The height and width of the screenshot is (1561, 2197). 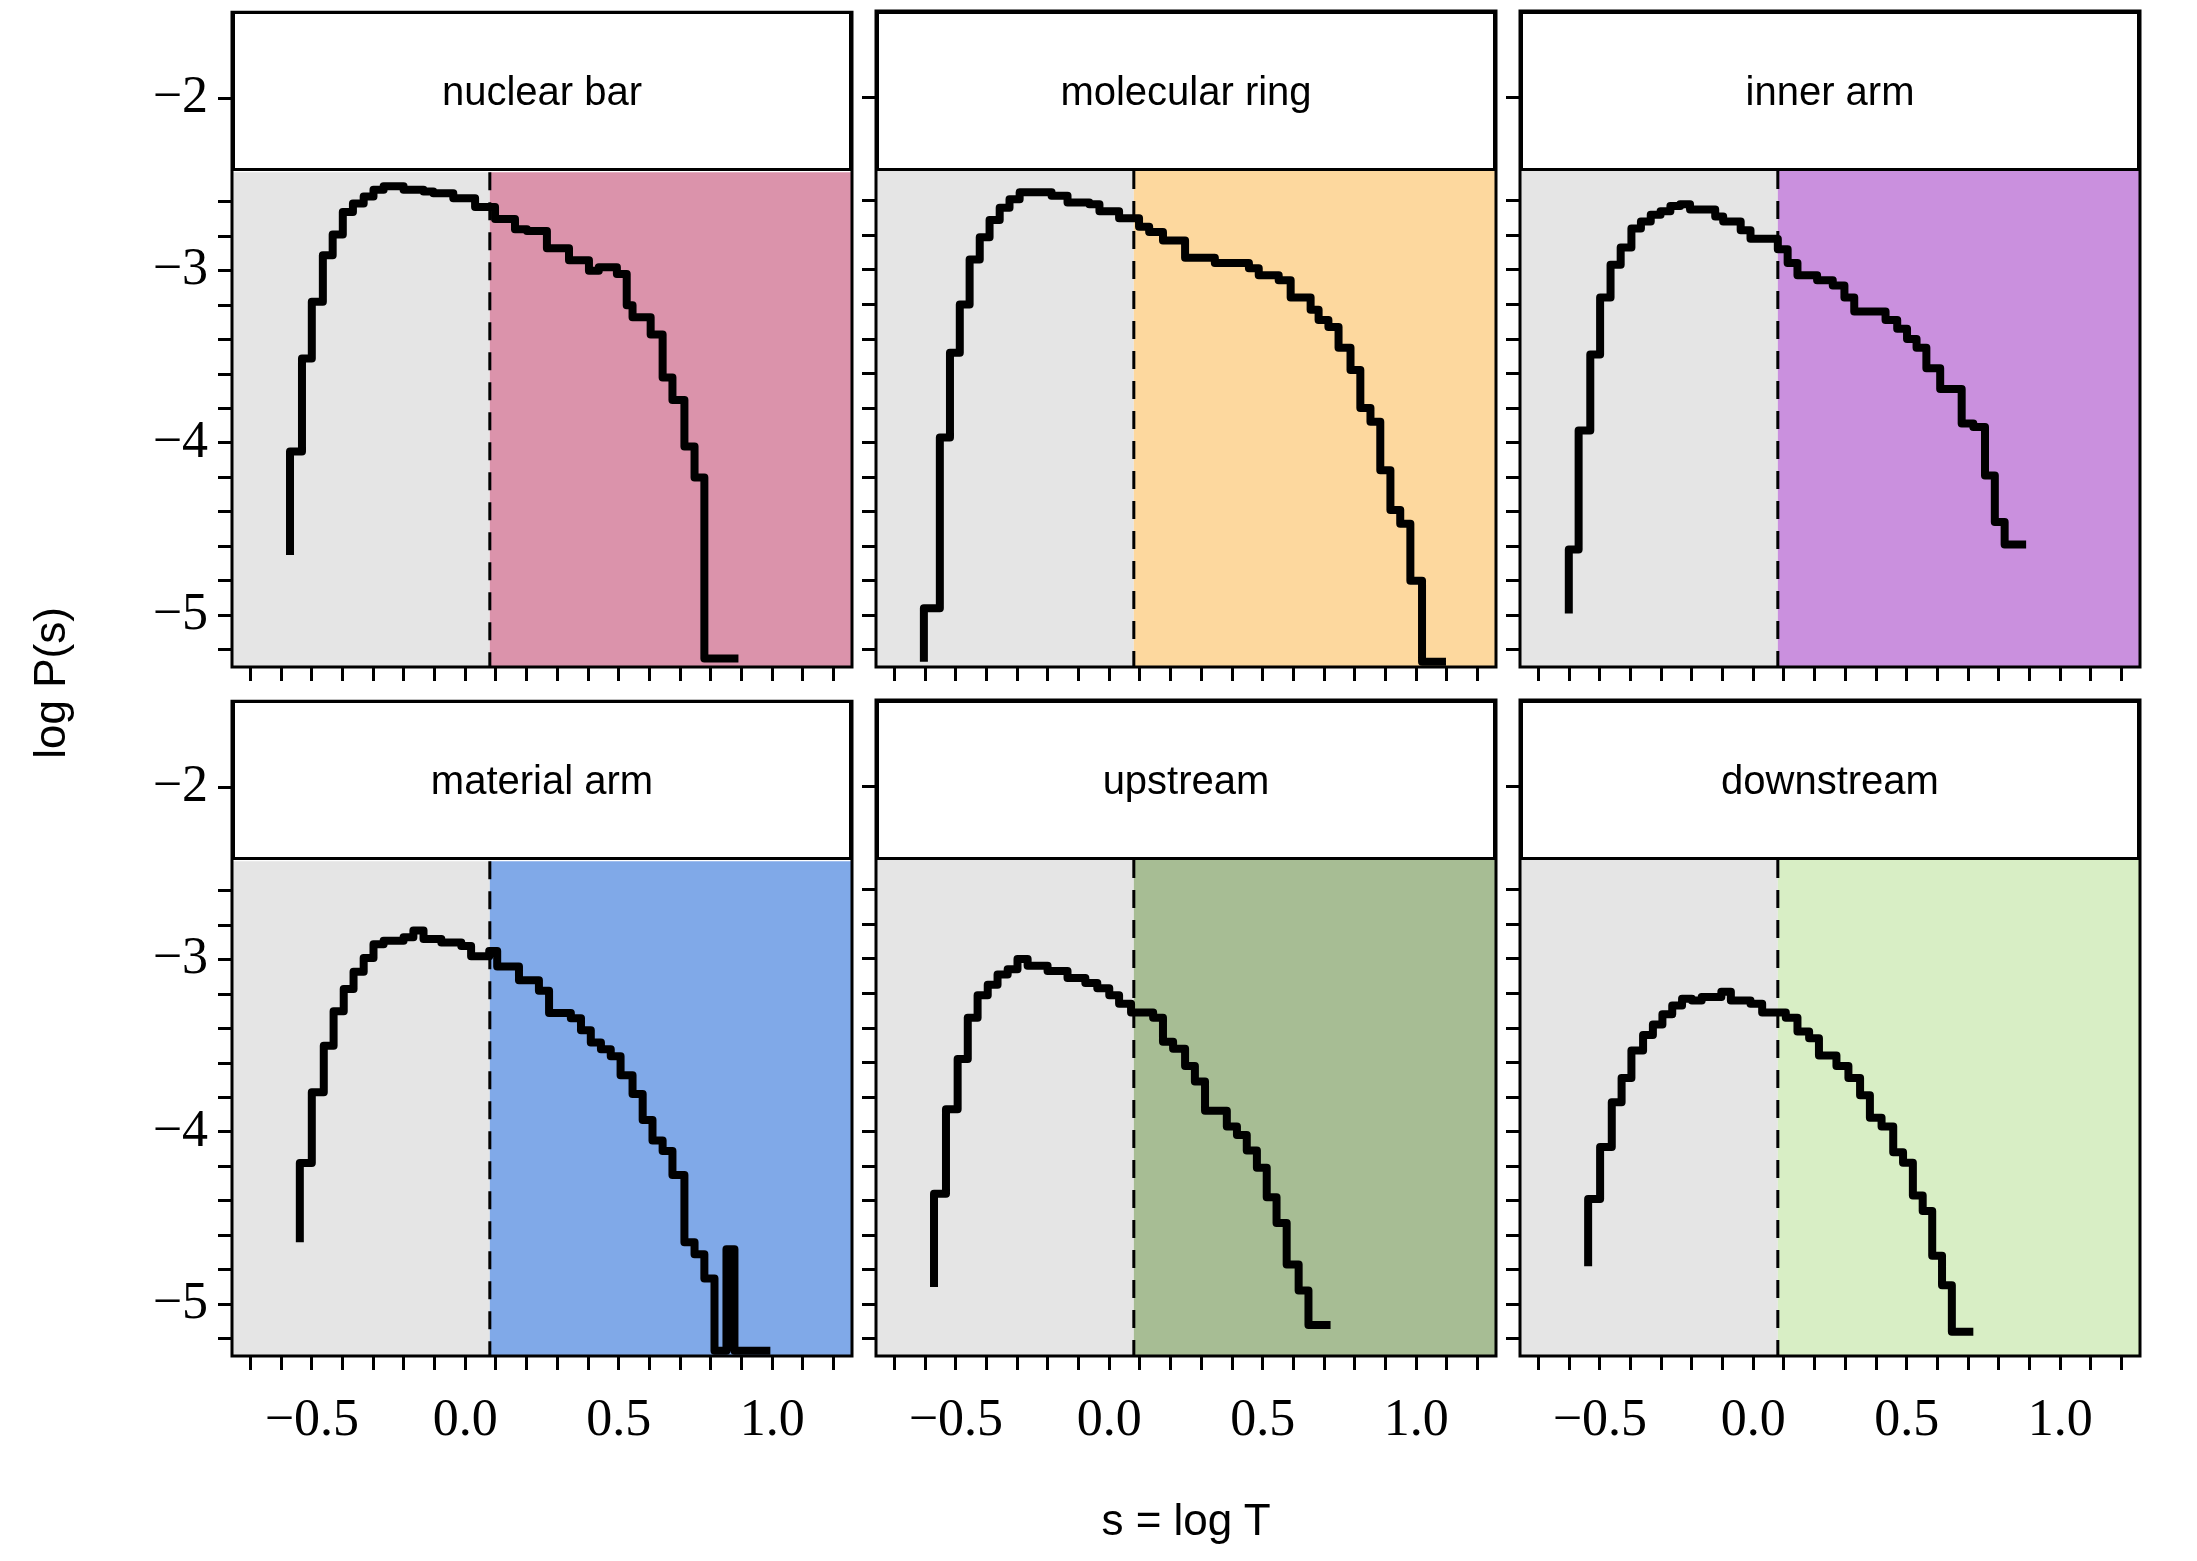 What do you see at coordinates (1830, 91) in the screenshot?
I see `header-box: inner arm` at bounding box center [1830, 91].